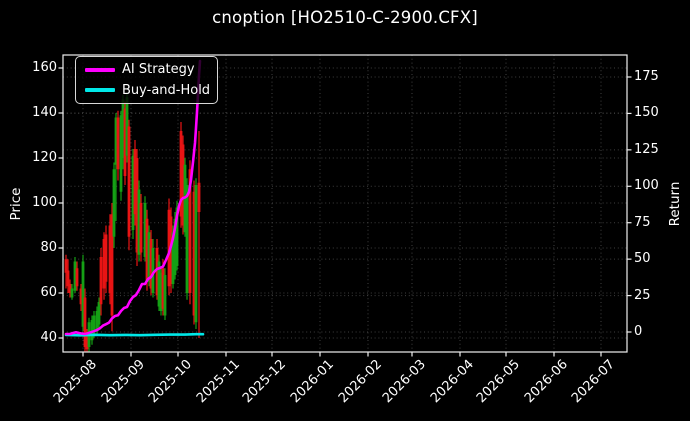  Describe the element at coordinates (48, 292) in the screenshot. I see `price-tick-label: 60` at that location.